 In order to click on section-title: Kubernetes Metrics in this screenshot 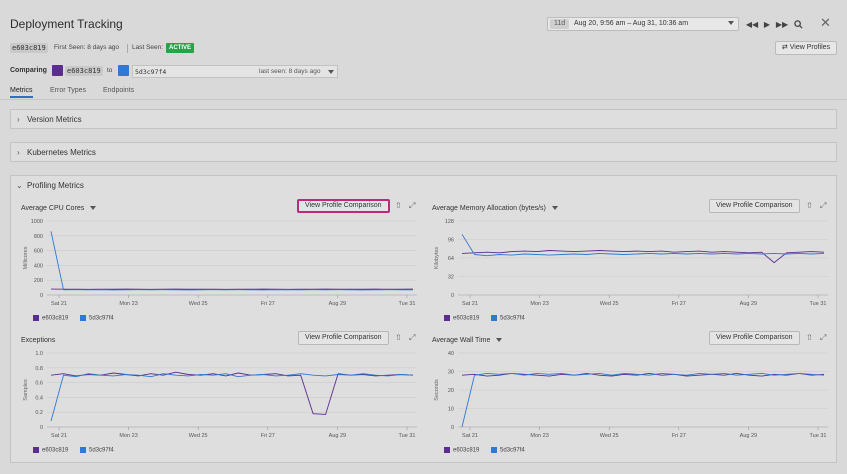, I will do `click(61, 152)`.